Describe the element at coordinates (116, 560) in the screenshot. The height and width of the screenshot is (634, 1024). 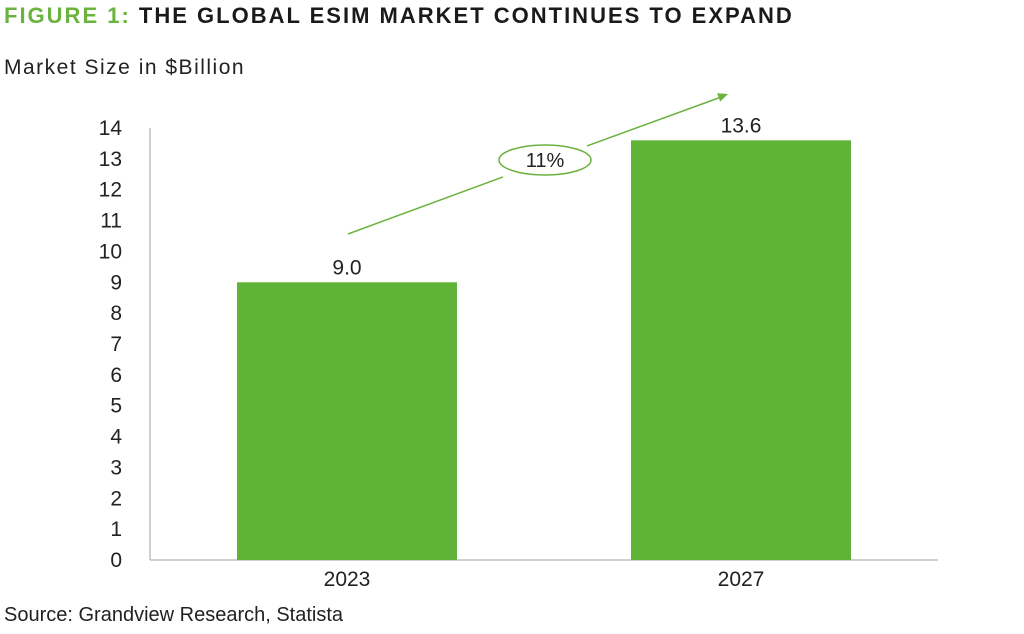
I see `y-tick-label: 0` at that location.